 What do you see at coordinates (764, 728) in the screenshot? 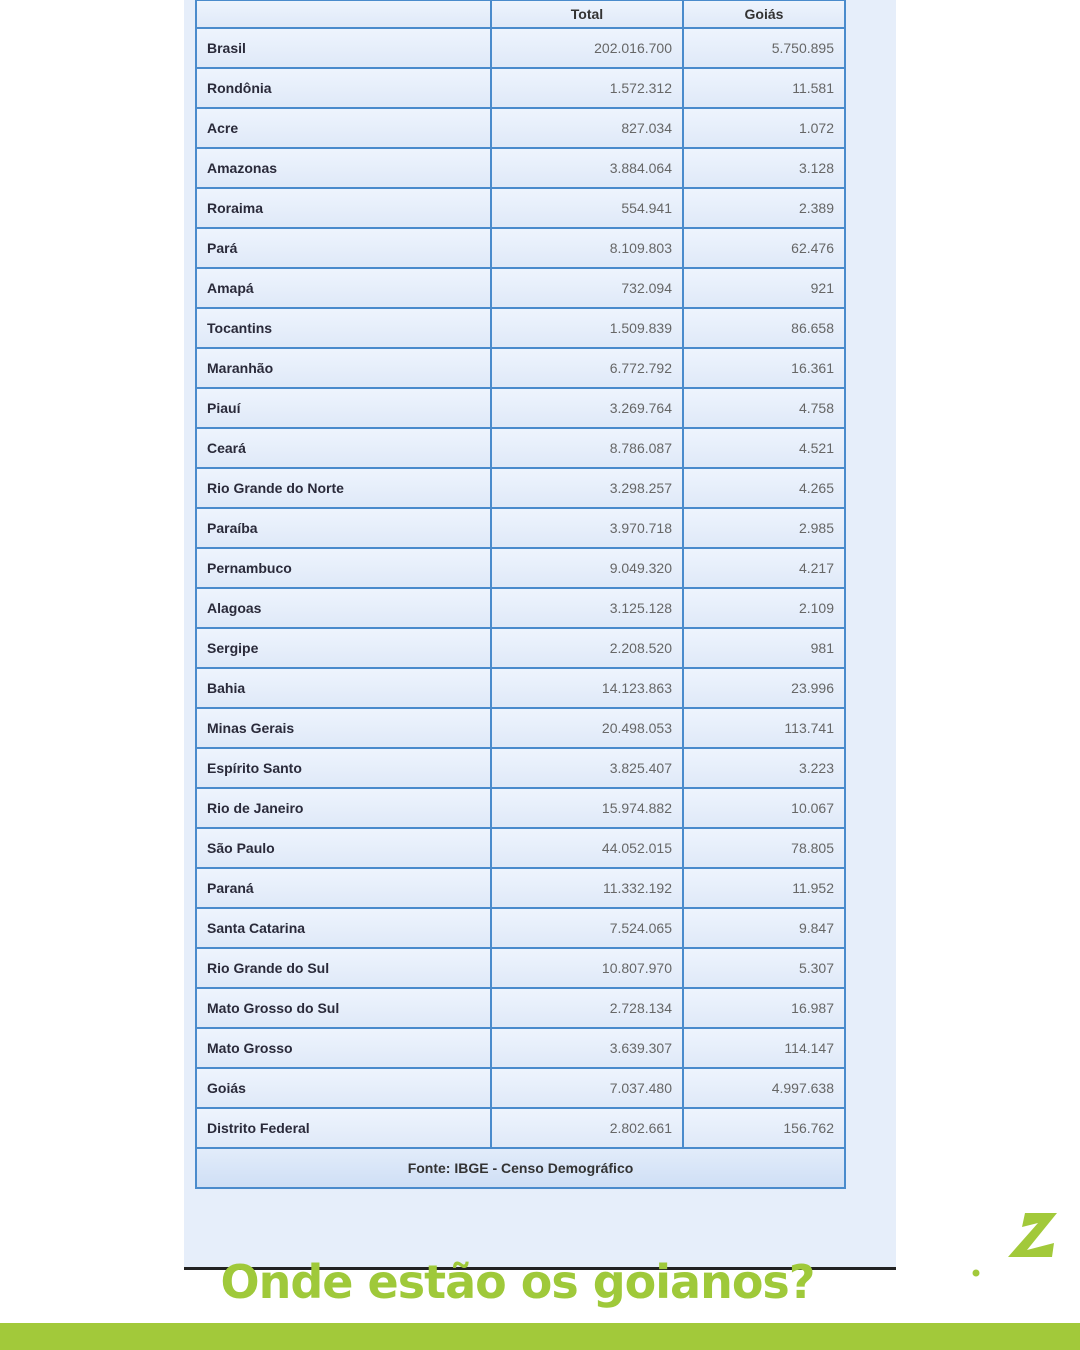
I see `goias-population: 113.741` at bounding box center [764, 728].